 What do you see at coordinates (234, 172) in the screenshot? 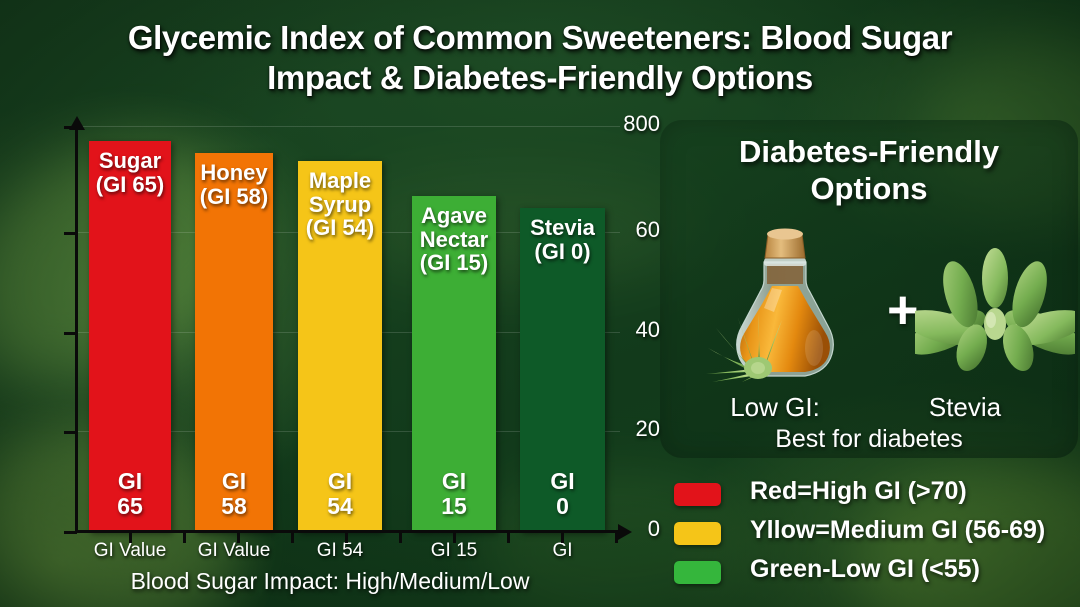
I see `bar-sweetener-name: Honey` at bounding box center [234, 172].